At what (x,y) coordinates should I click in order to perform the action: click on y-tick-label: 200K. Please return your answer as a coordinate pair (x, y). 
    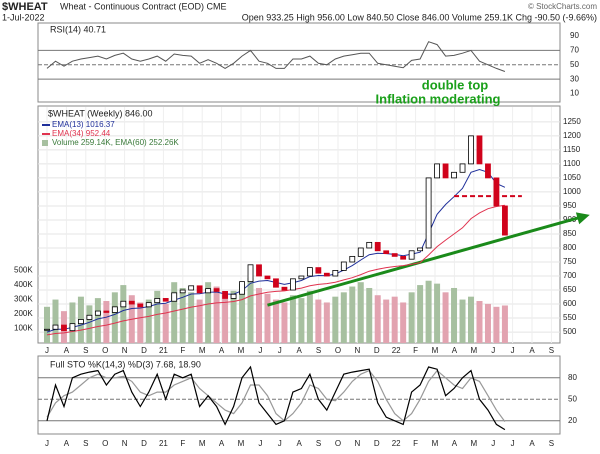
    Looking at the image, I should click on (23, 313).